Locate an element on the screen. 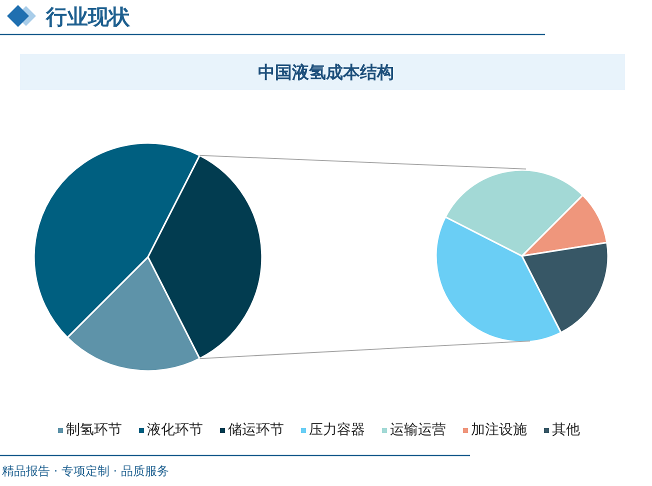 The width and height of the screenshot is (652, 486). text: 中国液氢成本结构 is located at coordinates (326, 73).